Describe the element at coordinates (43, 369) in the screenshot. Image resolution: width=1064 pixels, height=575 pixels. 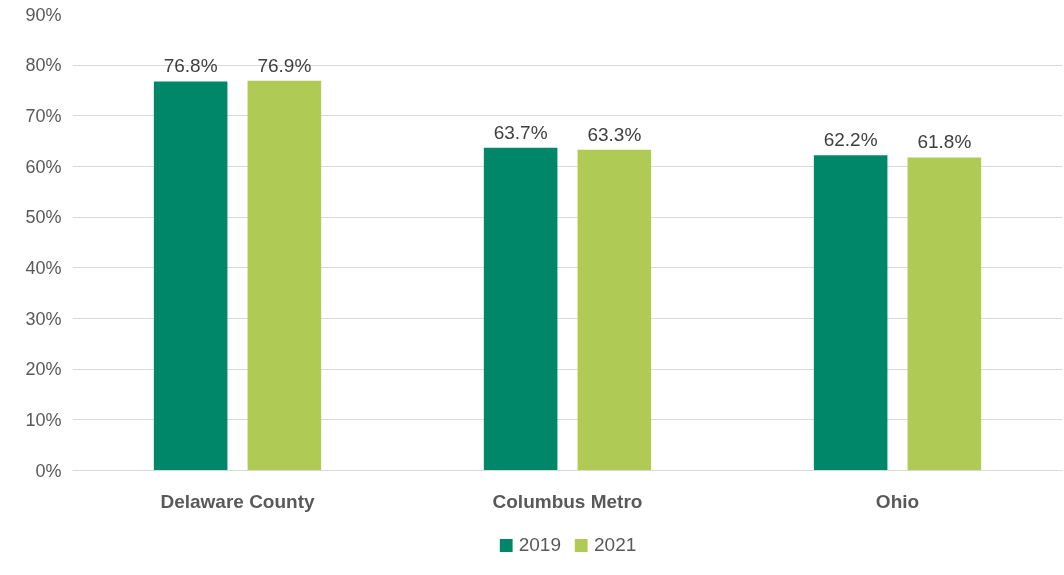
I see `y-tick-label: 20%` at that location.